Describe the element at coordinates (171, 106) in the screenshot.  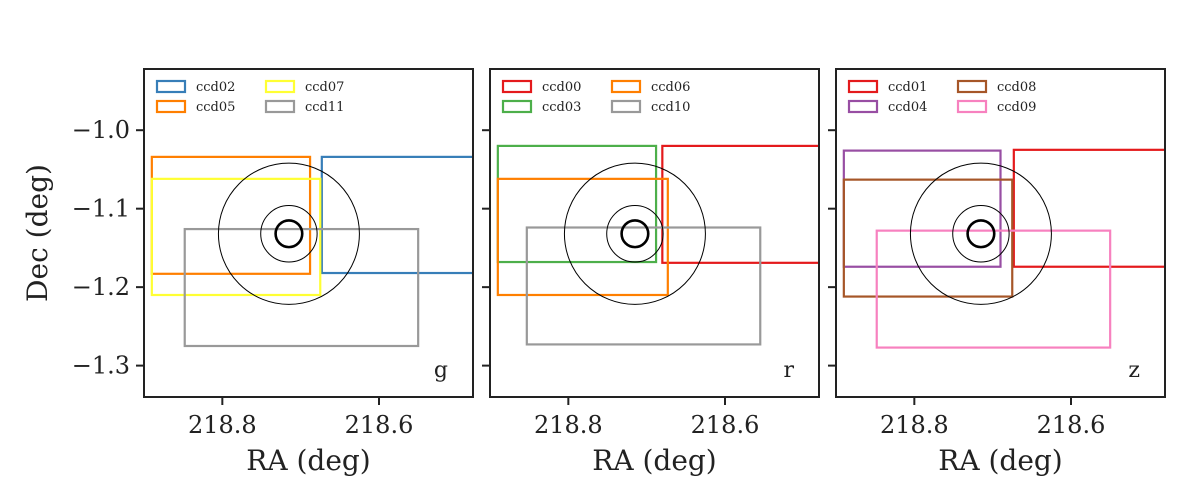
I see `legend-swatch-ccd05` at that location.